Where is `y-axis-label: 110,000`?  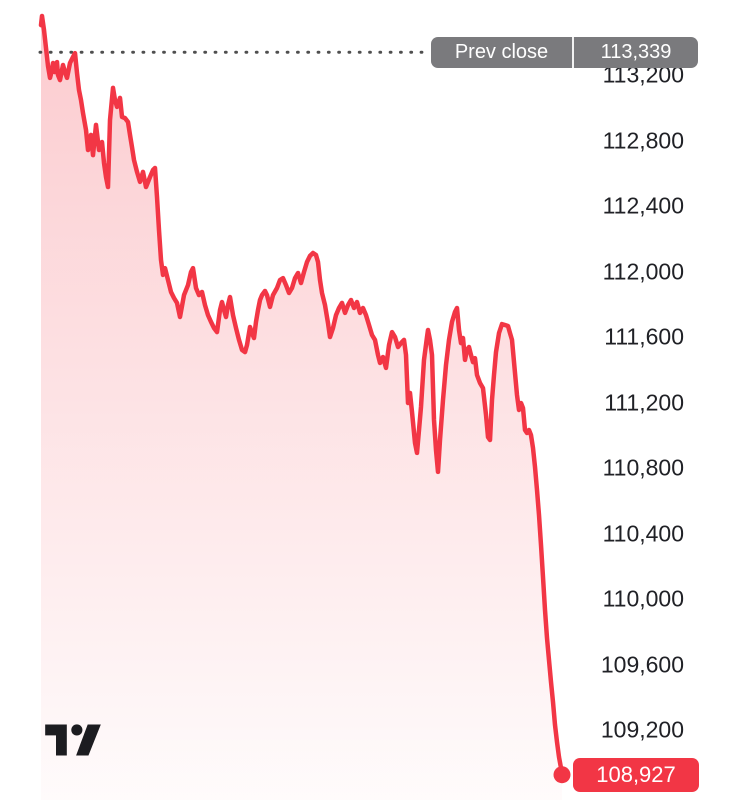
y-axis-label: 110,000 is located at coordinates (643, 598).